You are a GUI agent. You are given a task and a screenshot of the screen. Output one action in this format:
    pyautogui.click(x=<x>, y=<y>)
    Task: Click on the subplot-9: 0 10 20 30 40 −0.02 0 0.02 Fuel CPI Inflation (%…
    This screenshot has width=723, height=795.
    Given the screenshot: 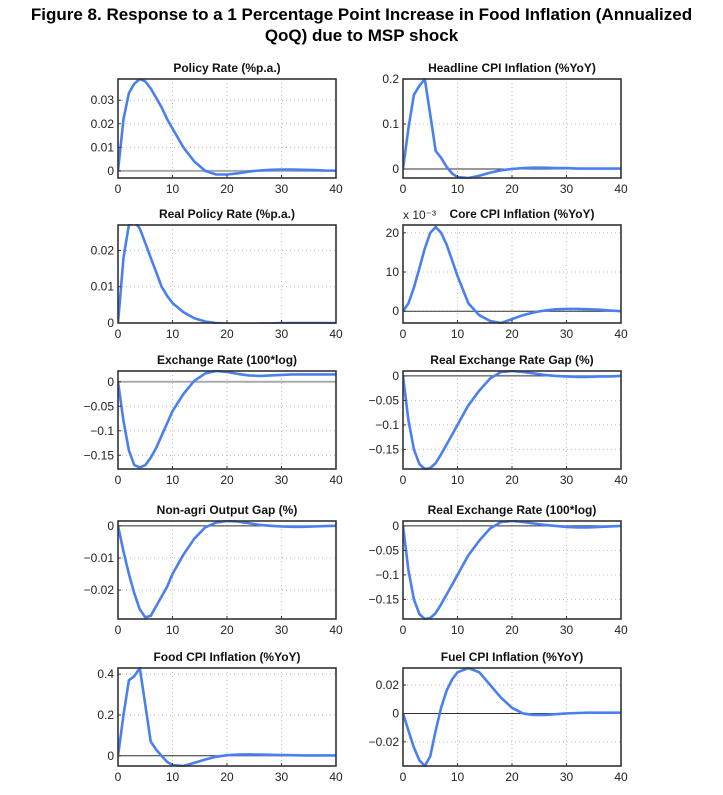 What is the action you would take?
    pyautogui.click(x=498, y=717)
    